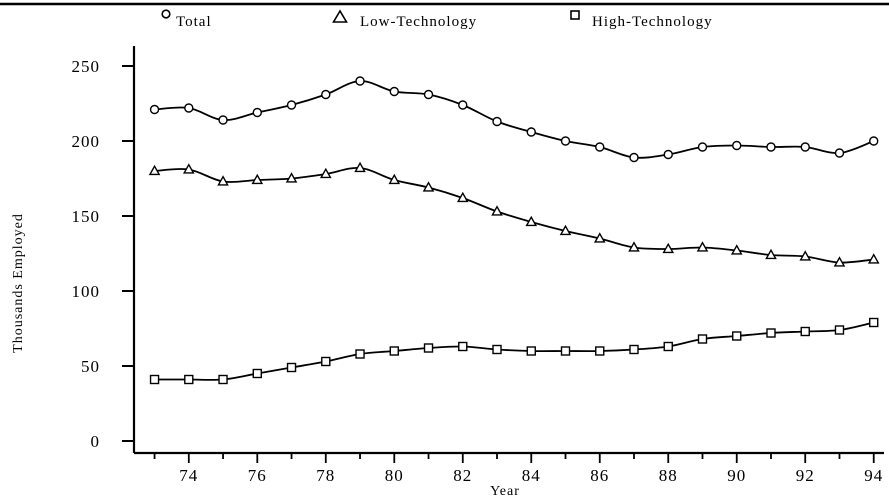 Image resolution: width=889 pixels, height=497 pixels. Describe the element at coordinates (86, 66) in the screenshot. I see `y-tick-label: 250` at that location.